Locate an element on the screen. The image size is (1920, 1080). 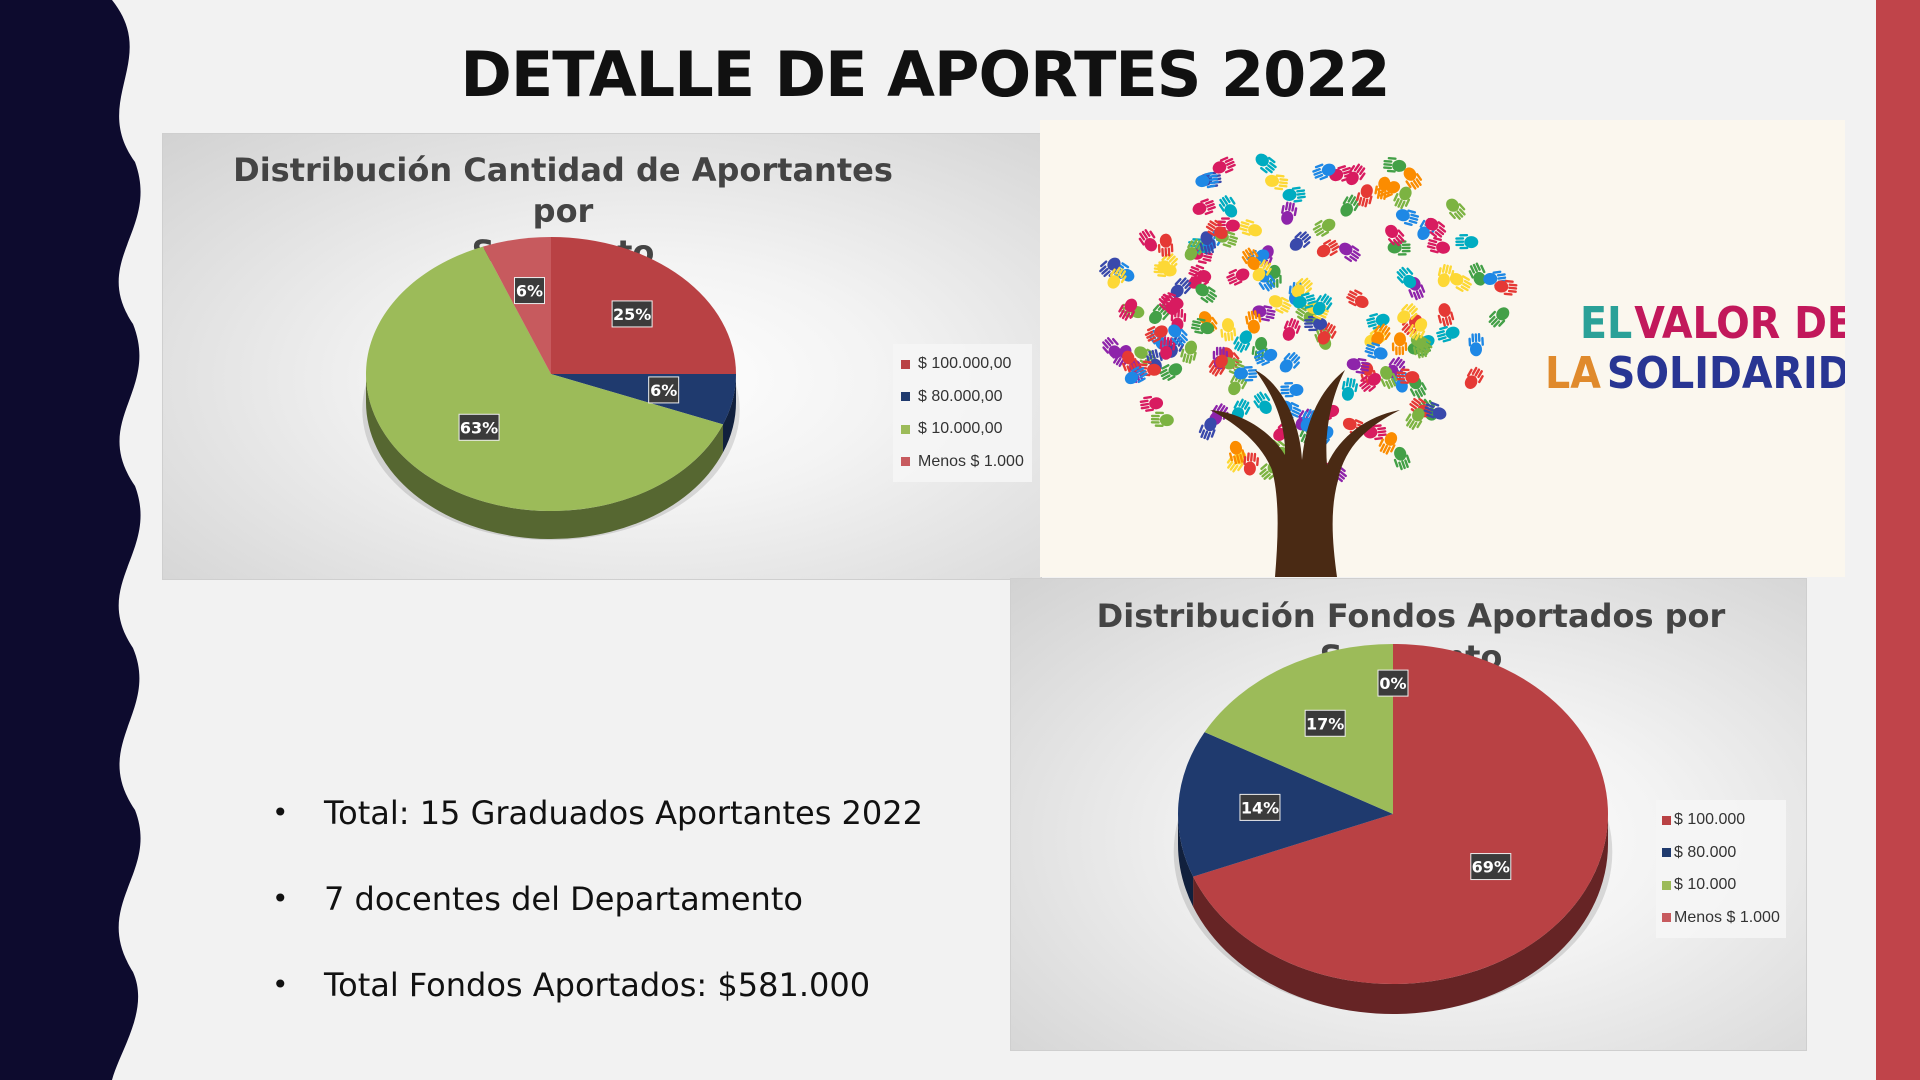
legend-item: $ 100.000 is located at coordinates (1721, 820).